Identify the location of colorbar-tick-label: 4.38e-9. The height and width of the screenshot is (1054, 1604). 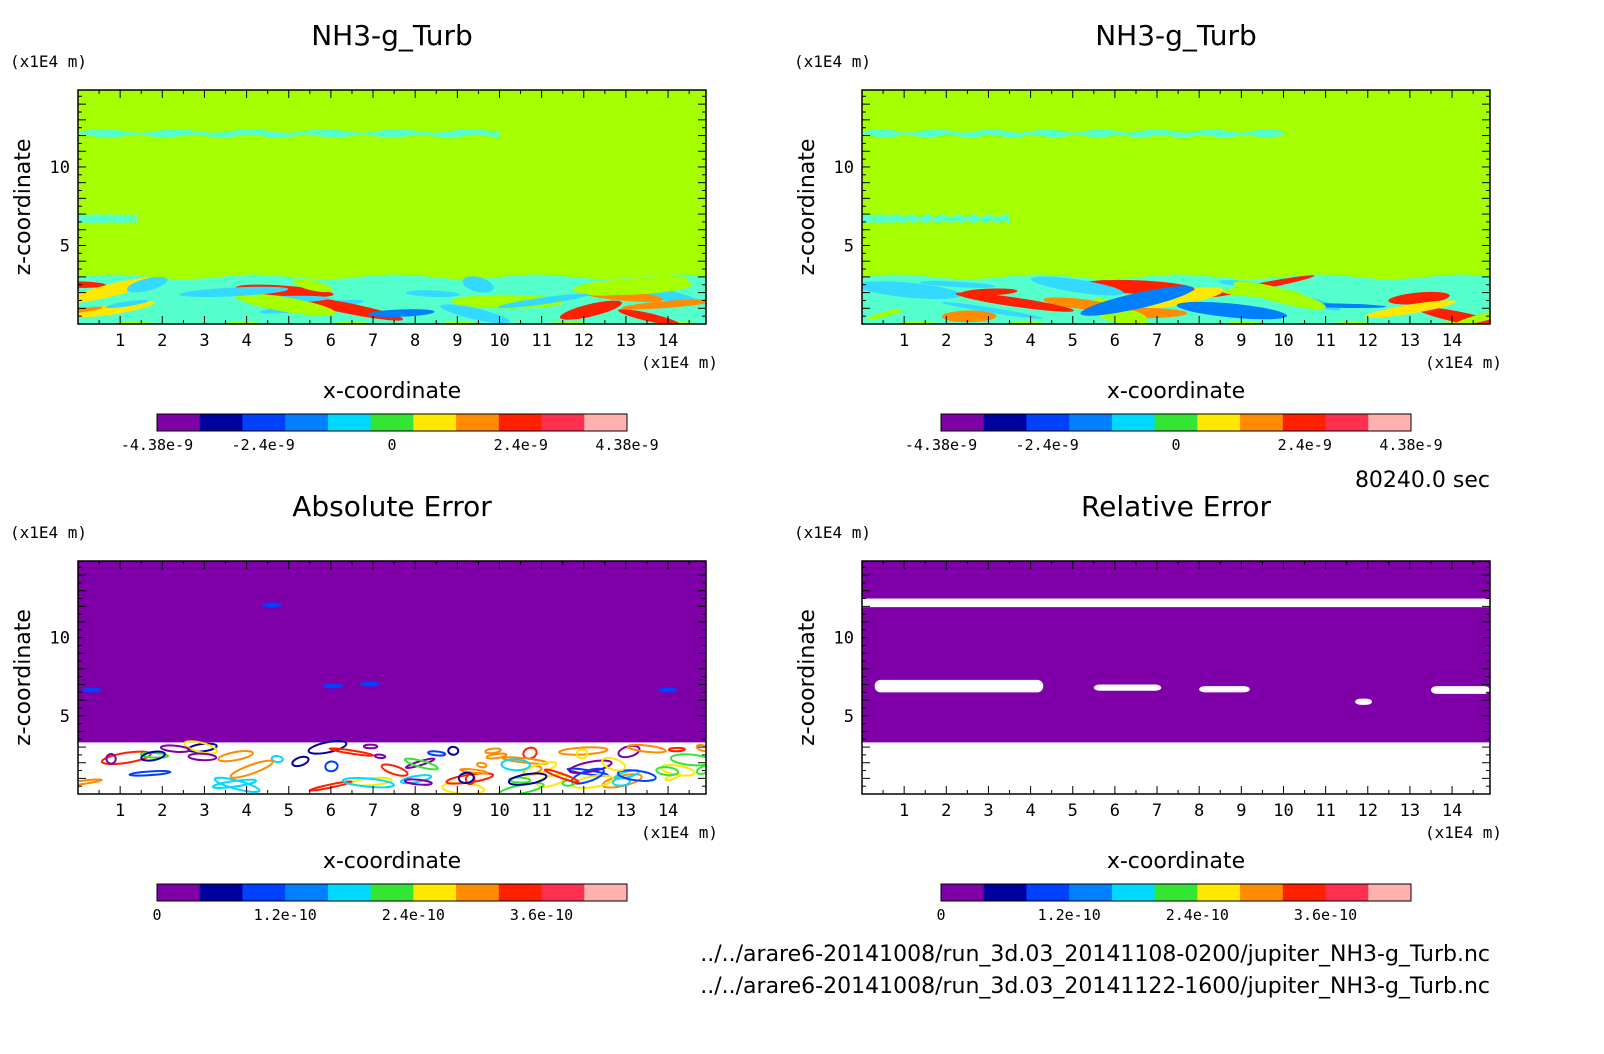
(1410, 445).